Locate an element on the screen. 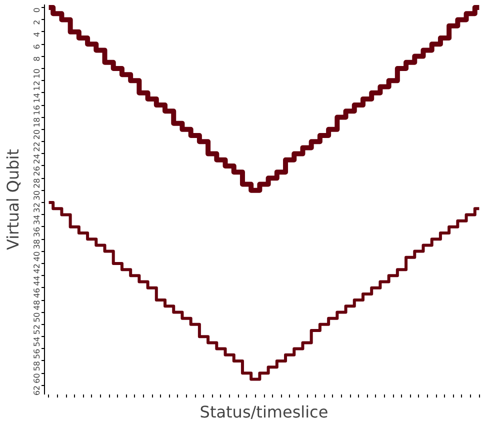  y-tick-label: 28 is located at coordinates (37, 183).